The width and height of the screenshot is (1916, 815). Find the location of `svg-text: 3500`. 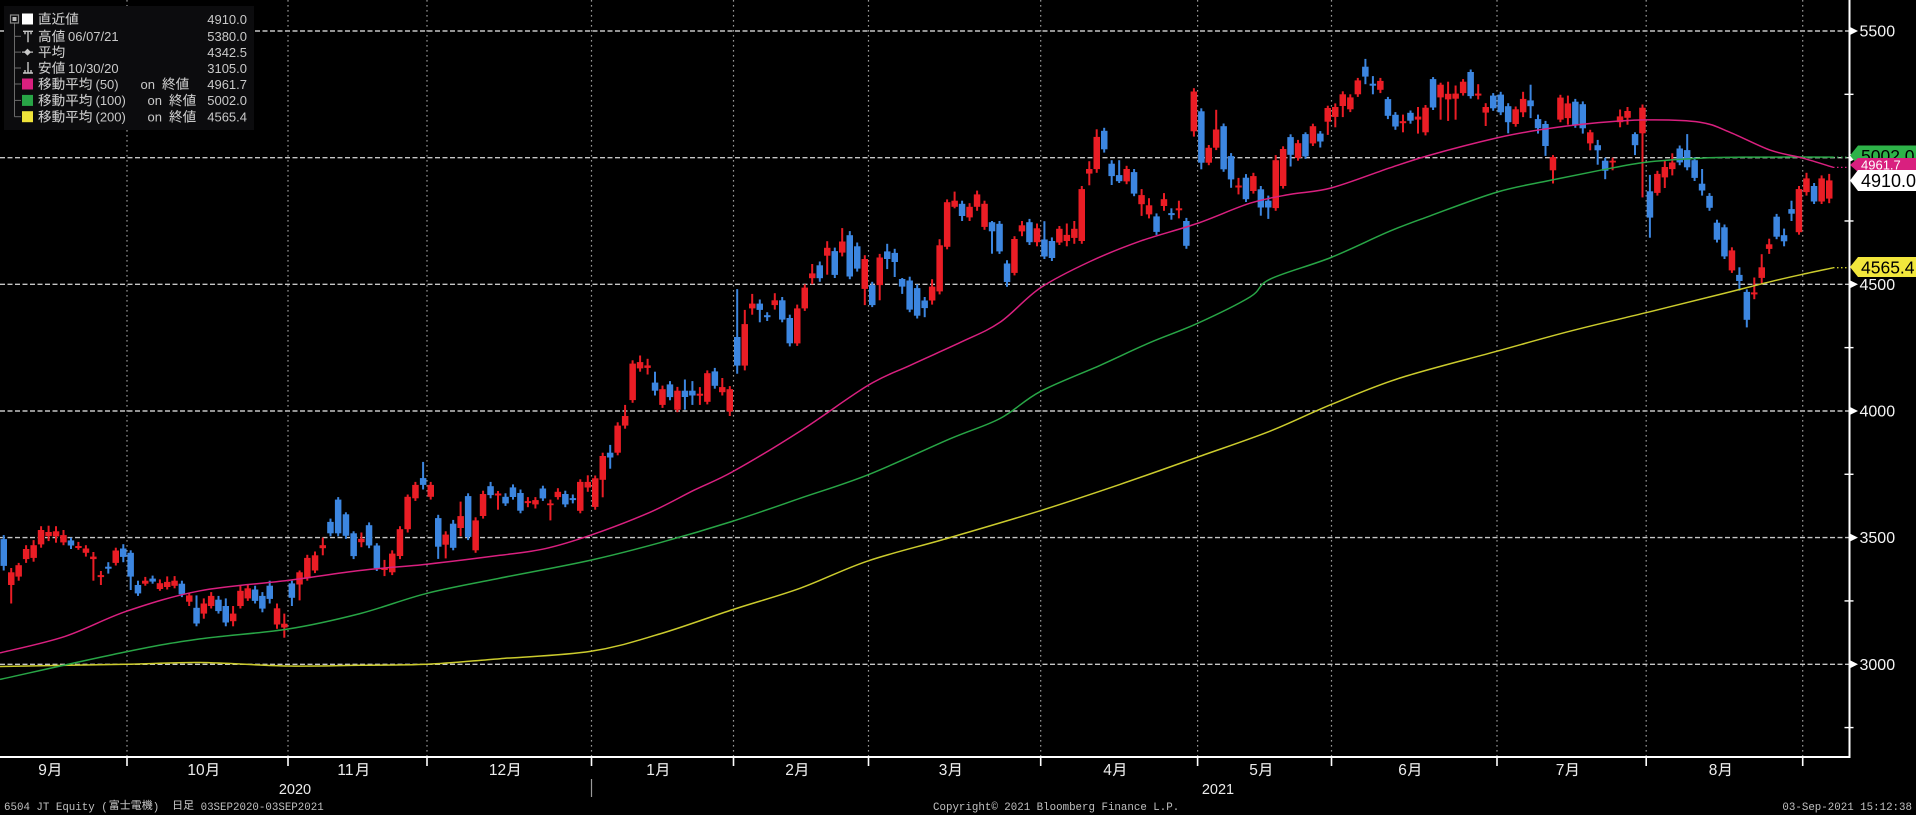

svg-text: 3500 is located at coordinates (1878, 538).